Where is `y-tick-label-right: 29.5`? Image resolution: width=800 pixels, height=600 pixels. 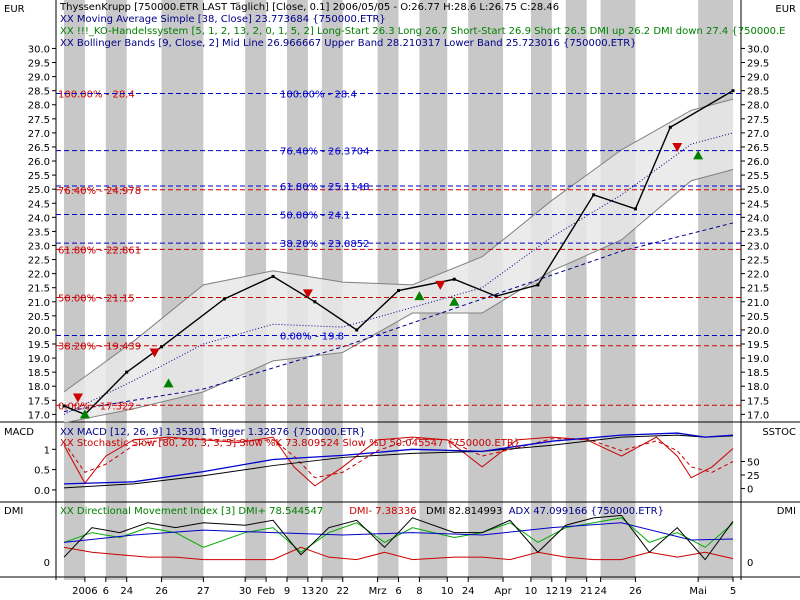 y-tick-label-right: 29.5 is located at coordinates (758, 64).